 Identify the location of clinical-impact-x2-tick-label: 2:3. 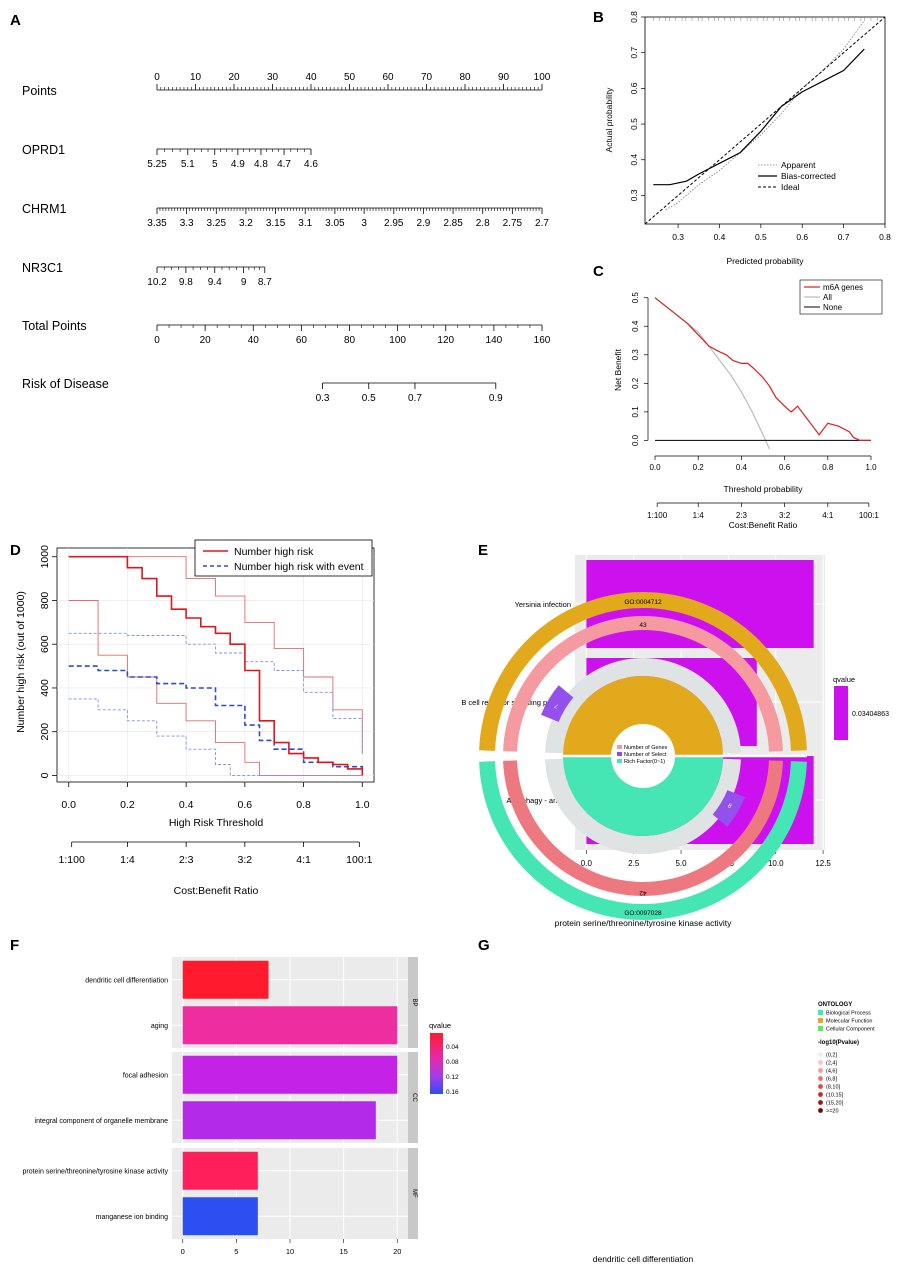
(186, 860).